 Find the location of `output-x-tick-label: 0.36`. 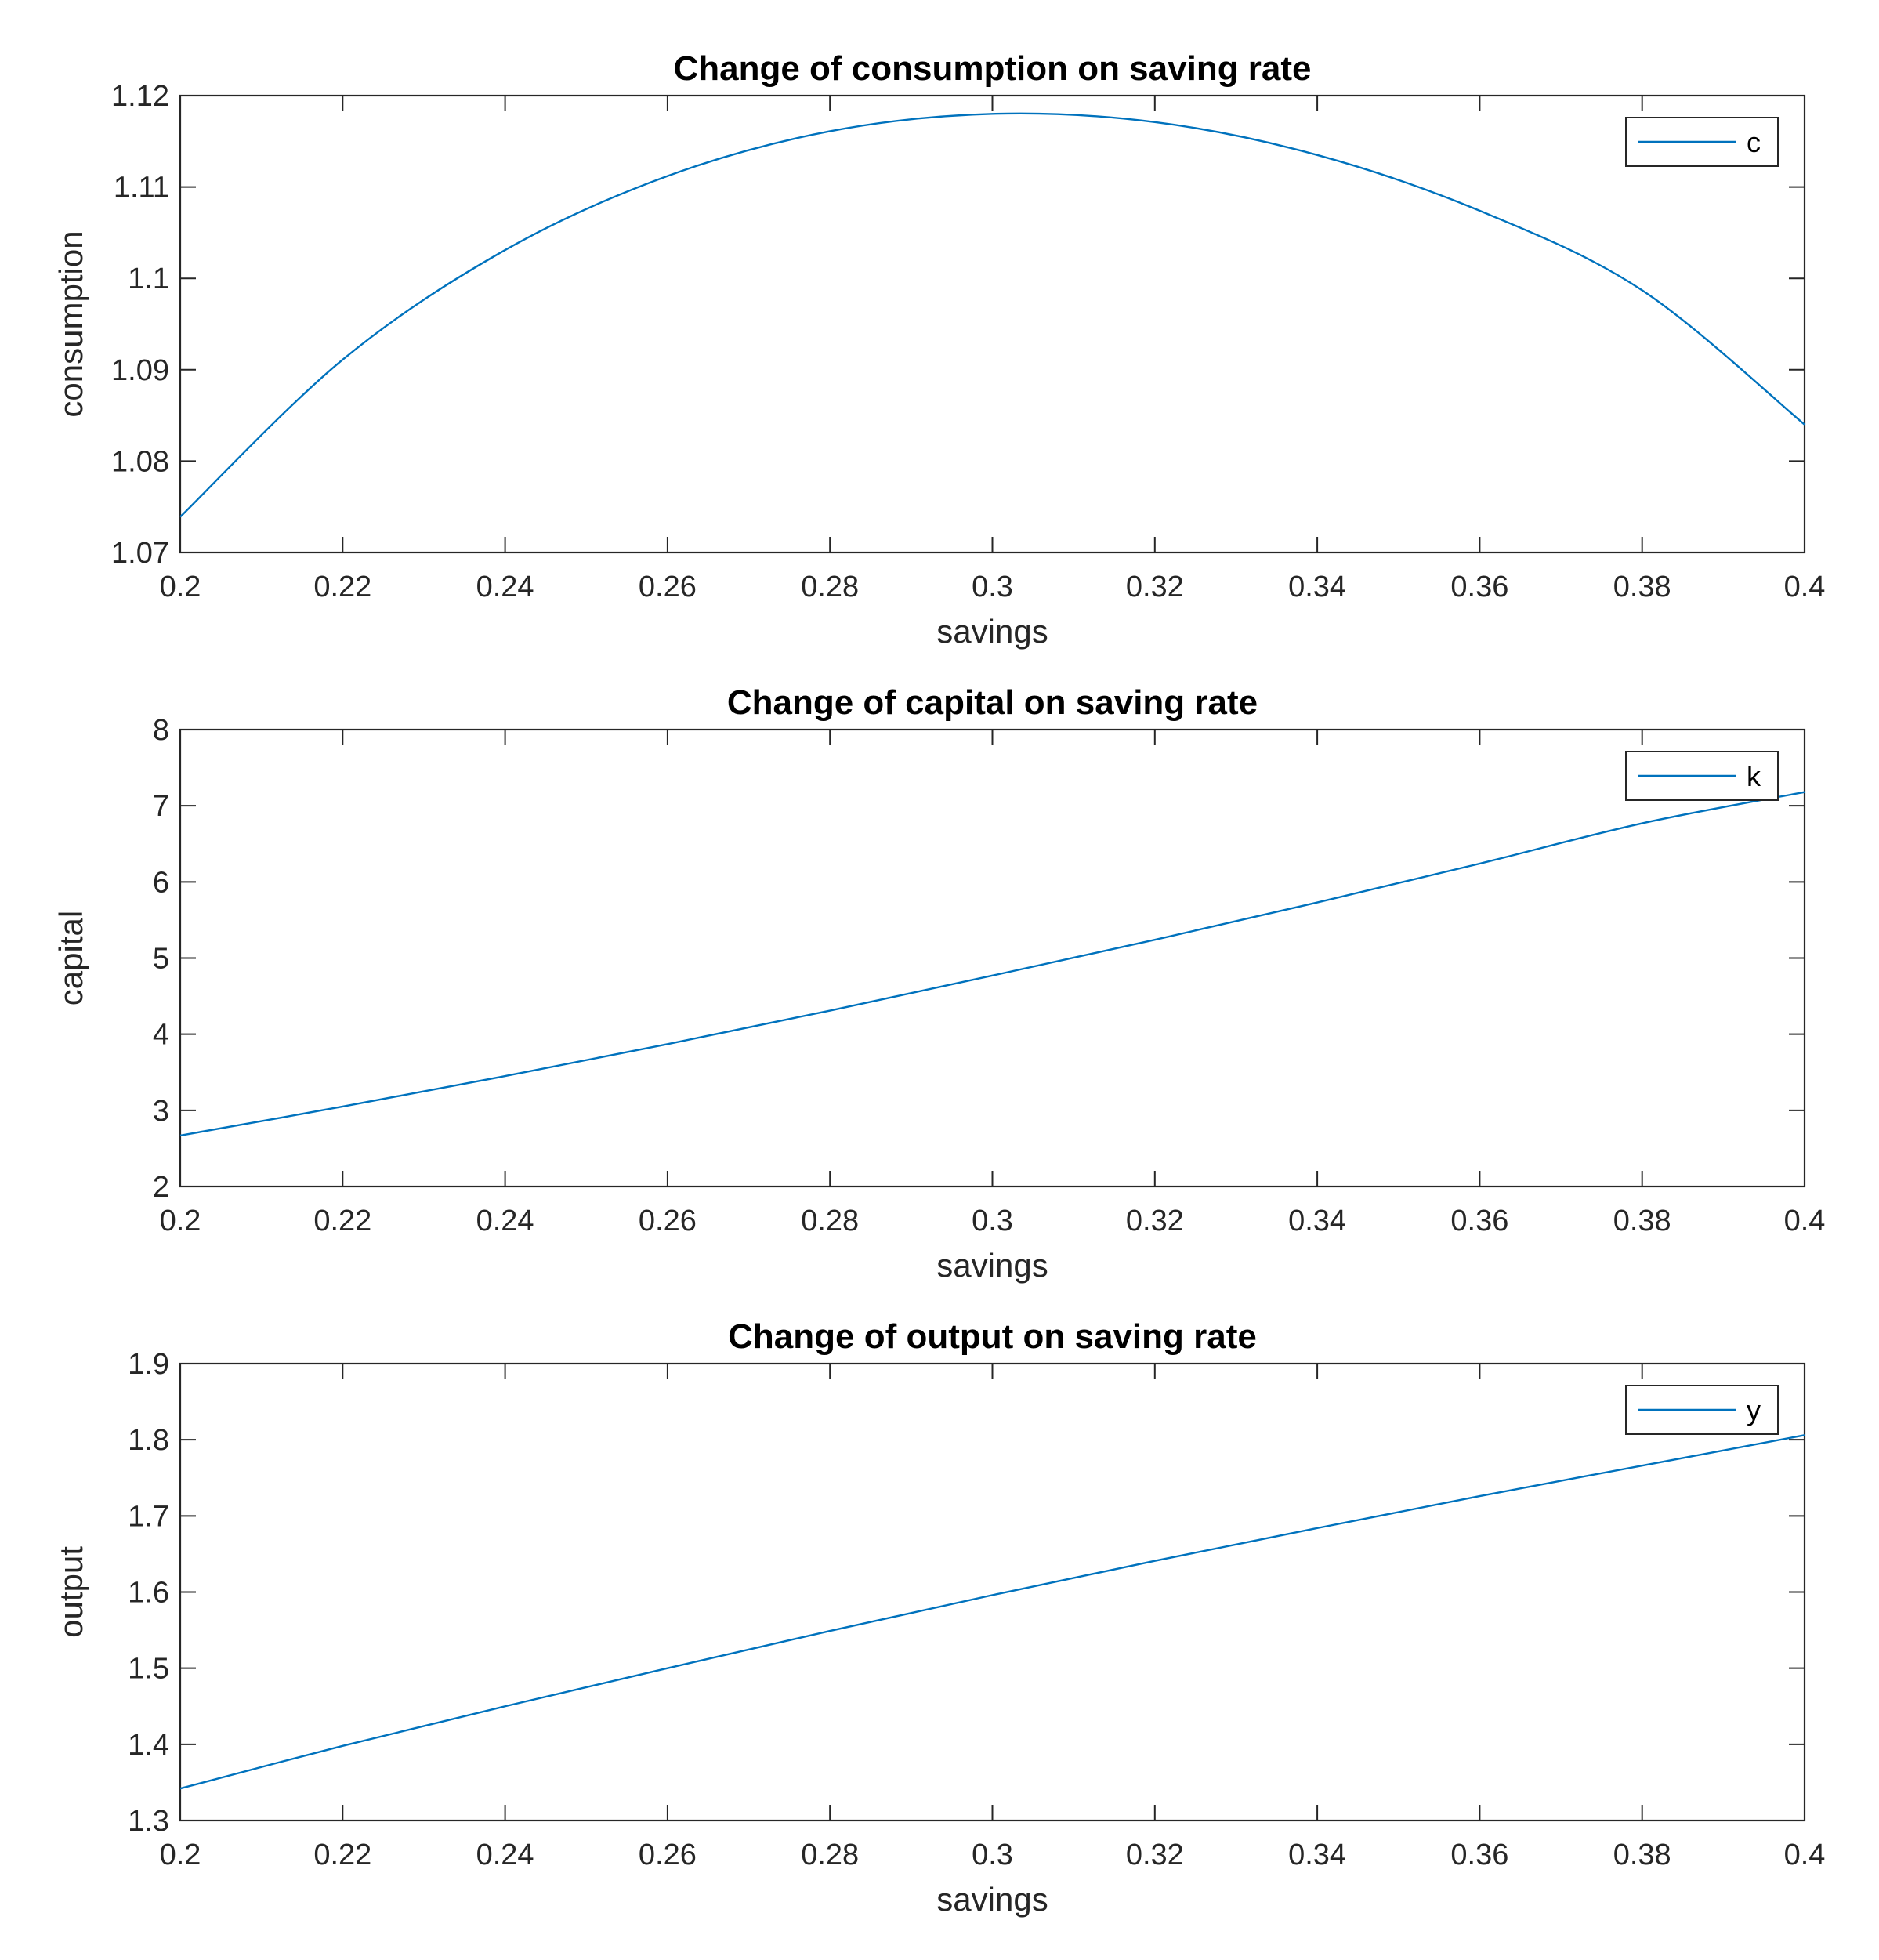

output-x-tick-label: 0.36 is located at coordinates (1479, 1855).